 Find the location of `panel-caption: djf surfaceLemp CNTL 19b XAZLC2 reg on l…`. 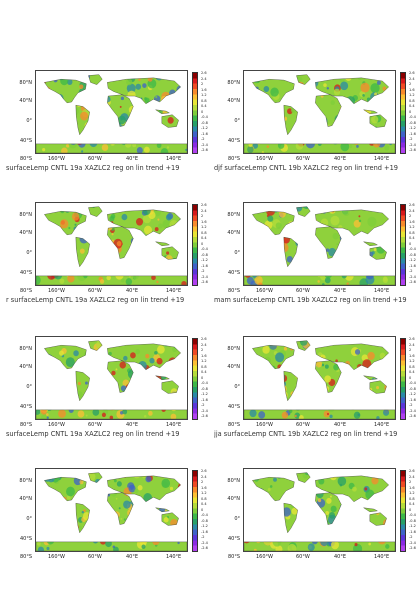

panel-caption: djf surfaceLemp CNTL 19b XAZLC2 reg on l… is located at coordinates (306, 168).